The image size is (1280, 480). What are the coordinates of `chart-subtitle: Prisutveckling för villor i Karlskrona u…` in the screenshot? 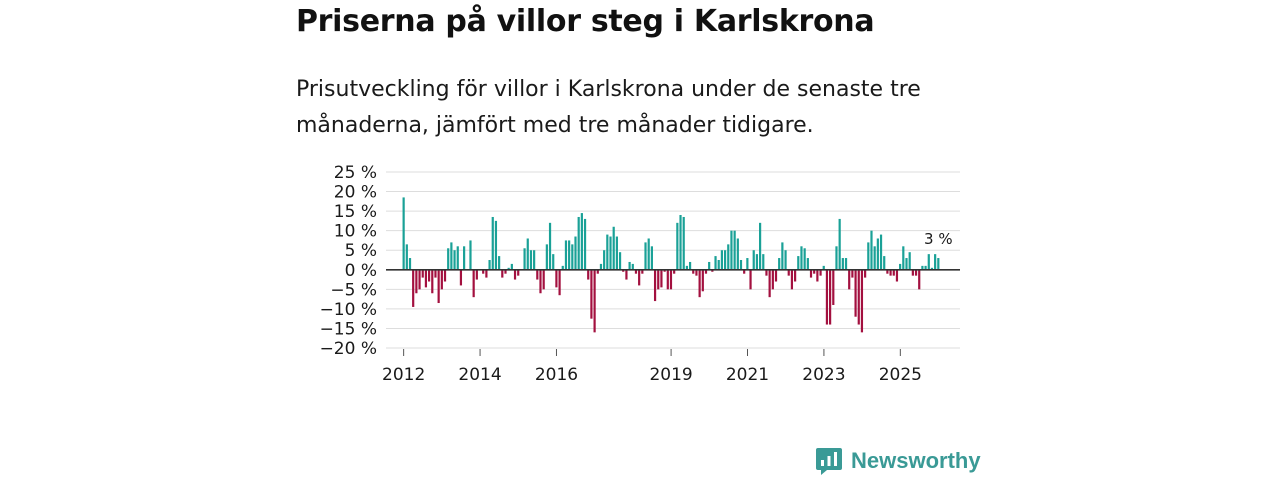 It's located at (608, 107).